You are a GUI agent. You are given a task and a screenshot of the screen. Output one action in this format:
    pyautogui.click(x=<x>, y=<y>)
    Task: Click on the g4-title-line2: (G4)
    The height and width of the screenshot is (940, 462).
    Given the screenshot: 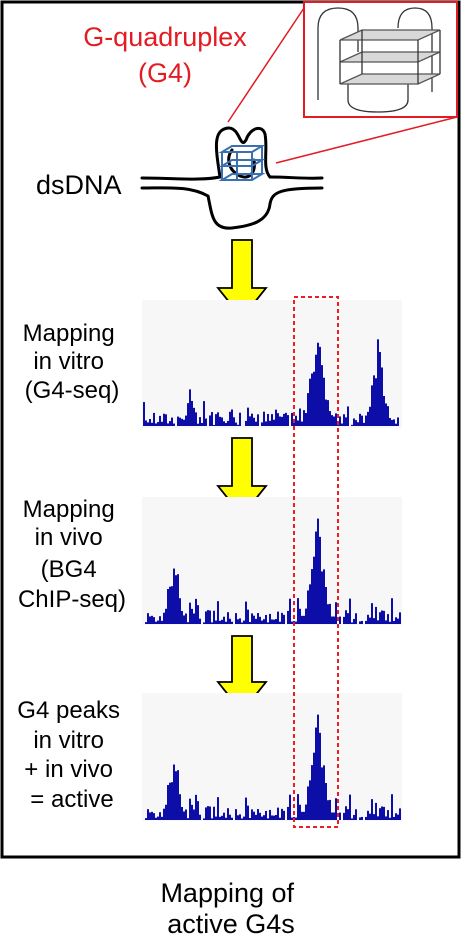 What is the action you would take?
    pyautogui.click(x=165, y=73)
    